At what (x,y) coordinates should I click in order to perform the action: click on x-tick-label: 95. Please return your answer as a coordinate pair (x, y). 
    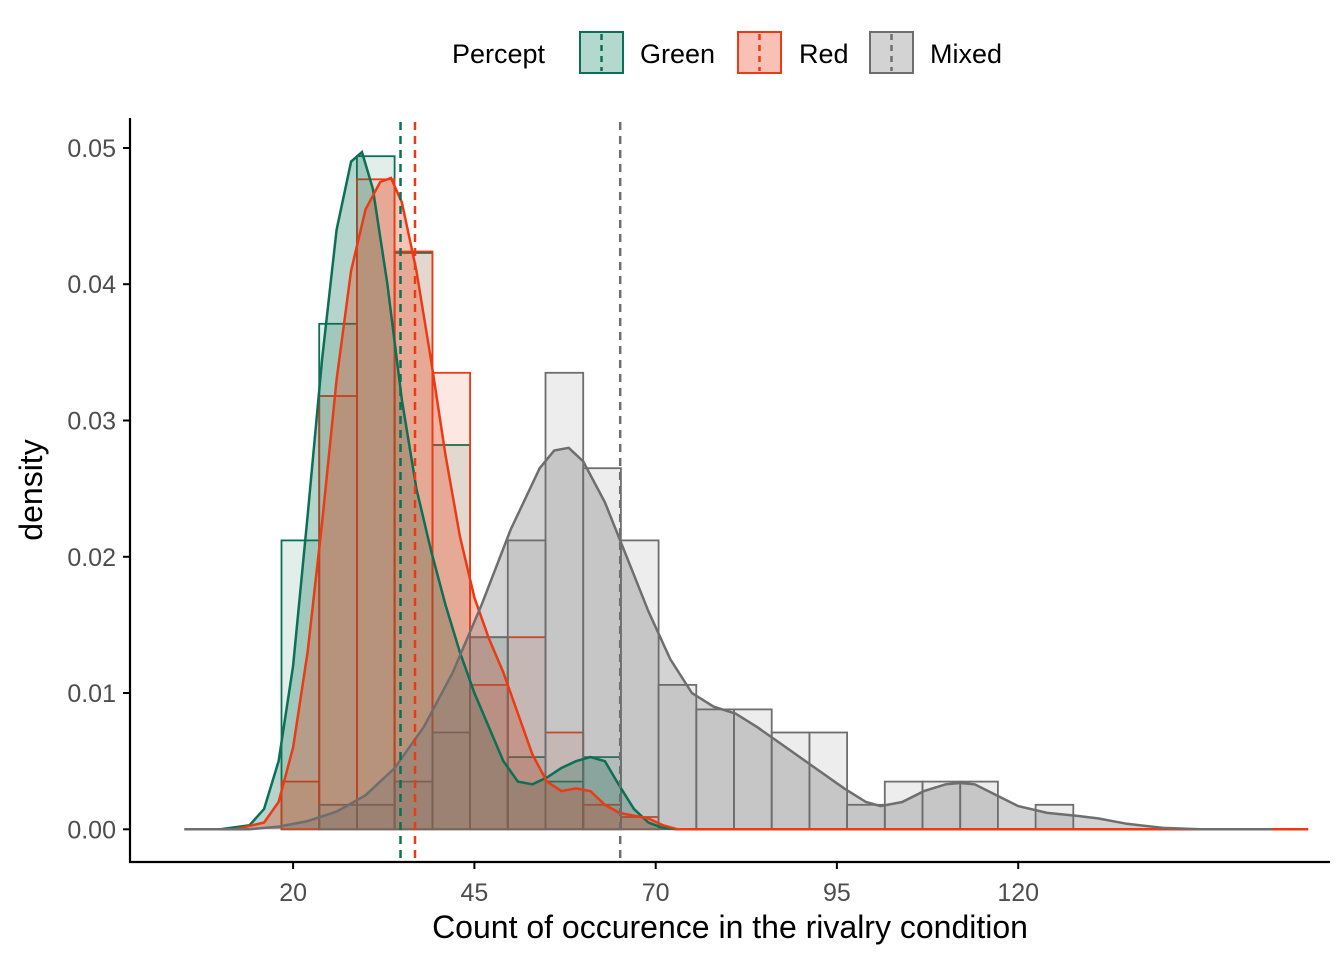
    Looking at the image, I should click on (837, 893).